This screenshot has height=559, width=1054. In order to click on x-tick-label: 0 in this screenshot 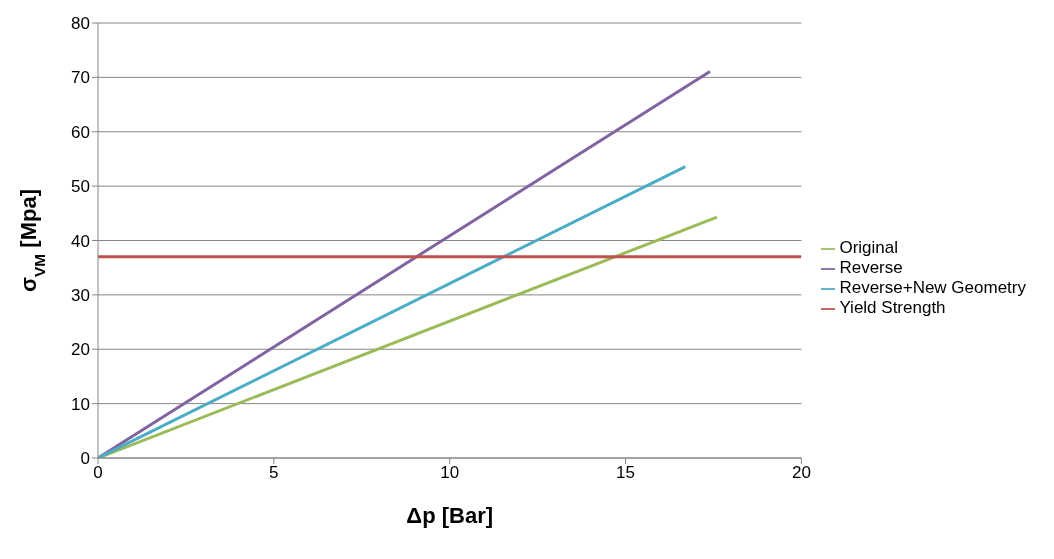, I will do `click(98, 473)`.